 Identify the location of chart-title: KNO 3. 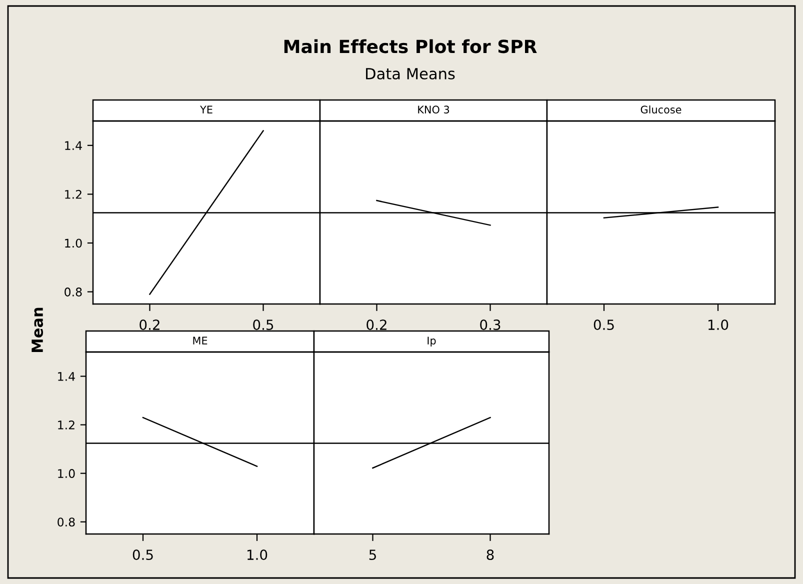
(434, 110).